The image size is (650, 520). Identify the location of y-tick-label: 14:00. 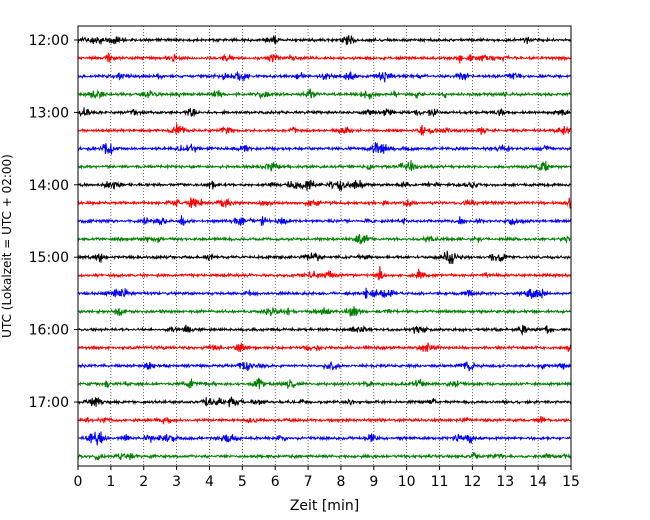
(49, 186).